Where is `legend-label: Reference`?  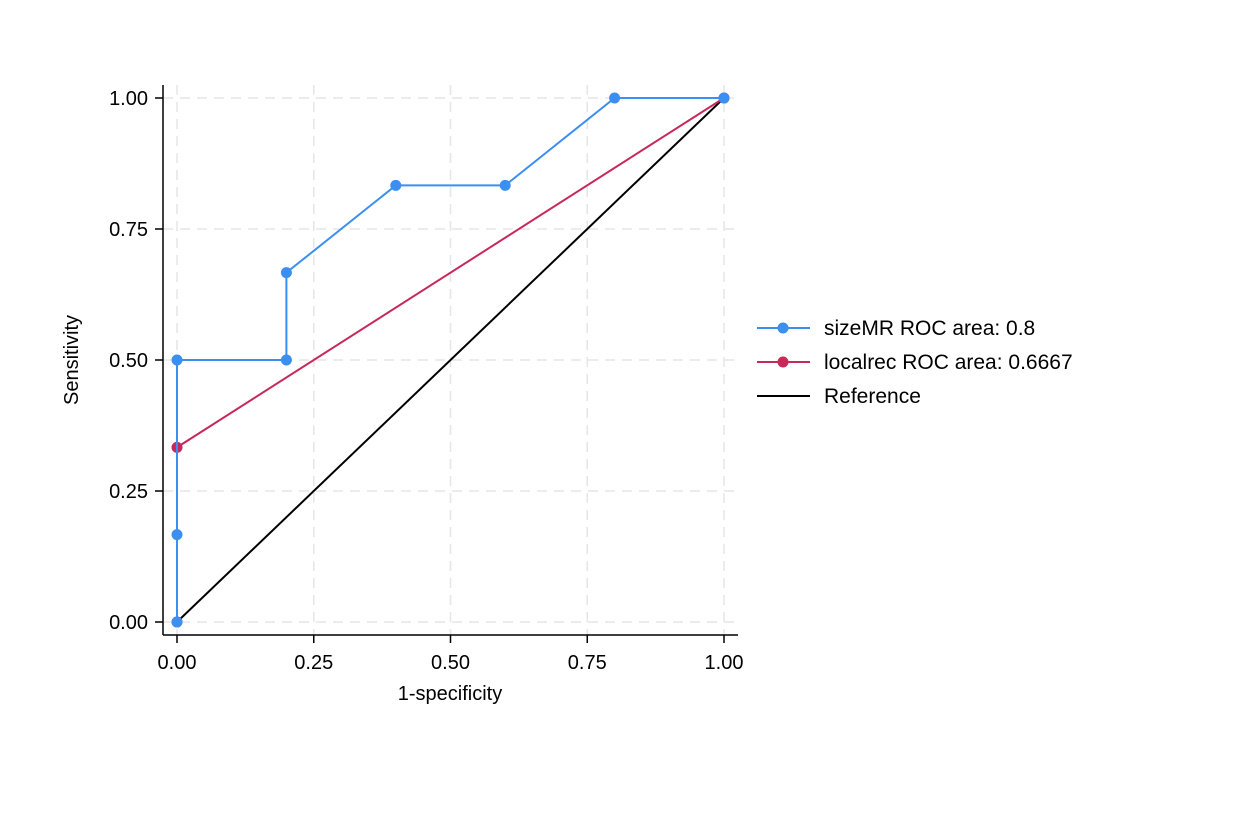
legend-label: Reference is located at coordinates (872, 396).